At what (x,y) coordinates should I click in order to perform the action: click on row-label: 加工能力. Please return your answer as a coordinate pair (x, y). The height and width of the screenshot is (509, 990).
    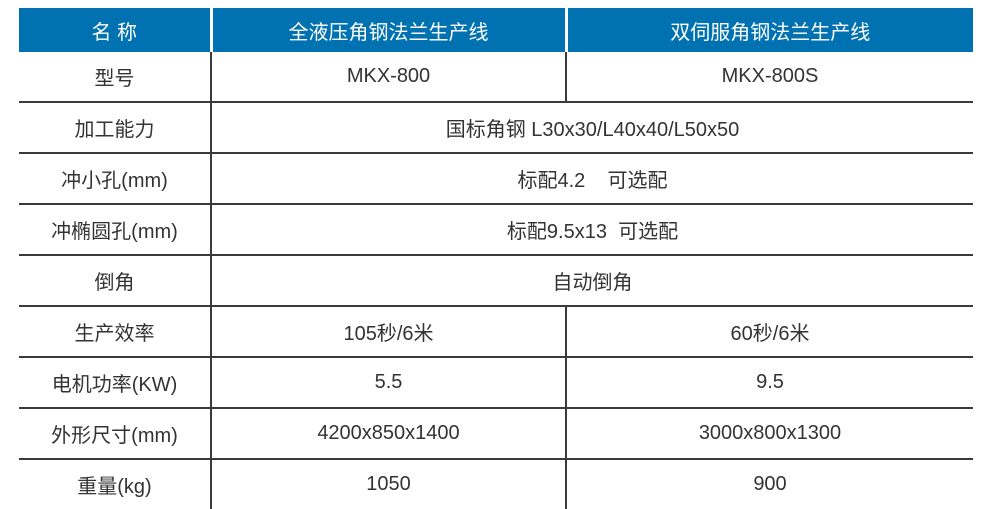
    Looking at the image, I should click on (115, 128).